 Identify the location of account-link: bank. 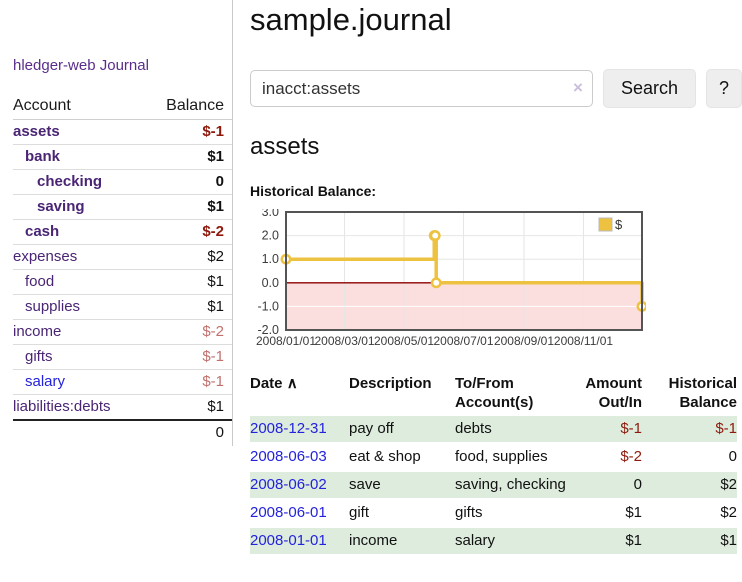
(43, 156).